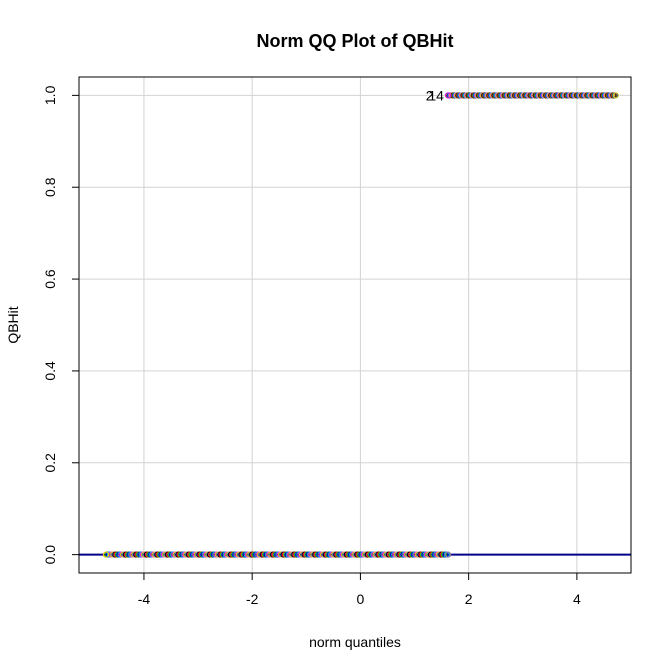 This screenshot has height=671, width=672. Describe the element at coordinates (50, 555) in the screenshot. I see `y-tick-label: 0.0` at that location.